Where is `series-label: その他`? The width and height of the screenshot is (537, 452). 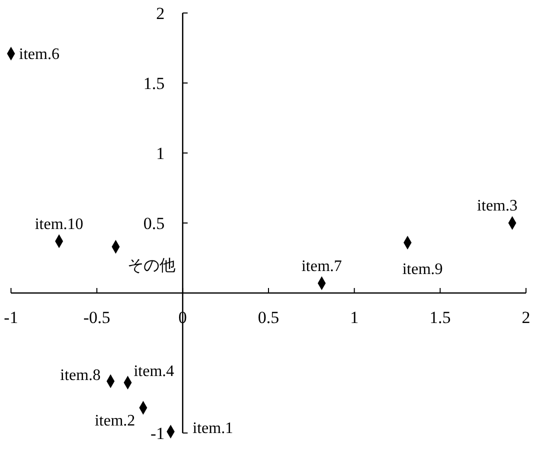 series-label: その他 is located at coordinates (152, 265).